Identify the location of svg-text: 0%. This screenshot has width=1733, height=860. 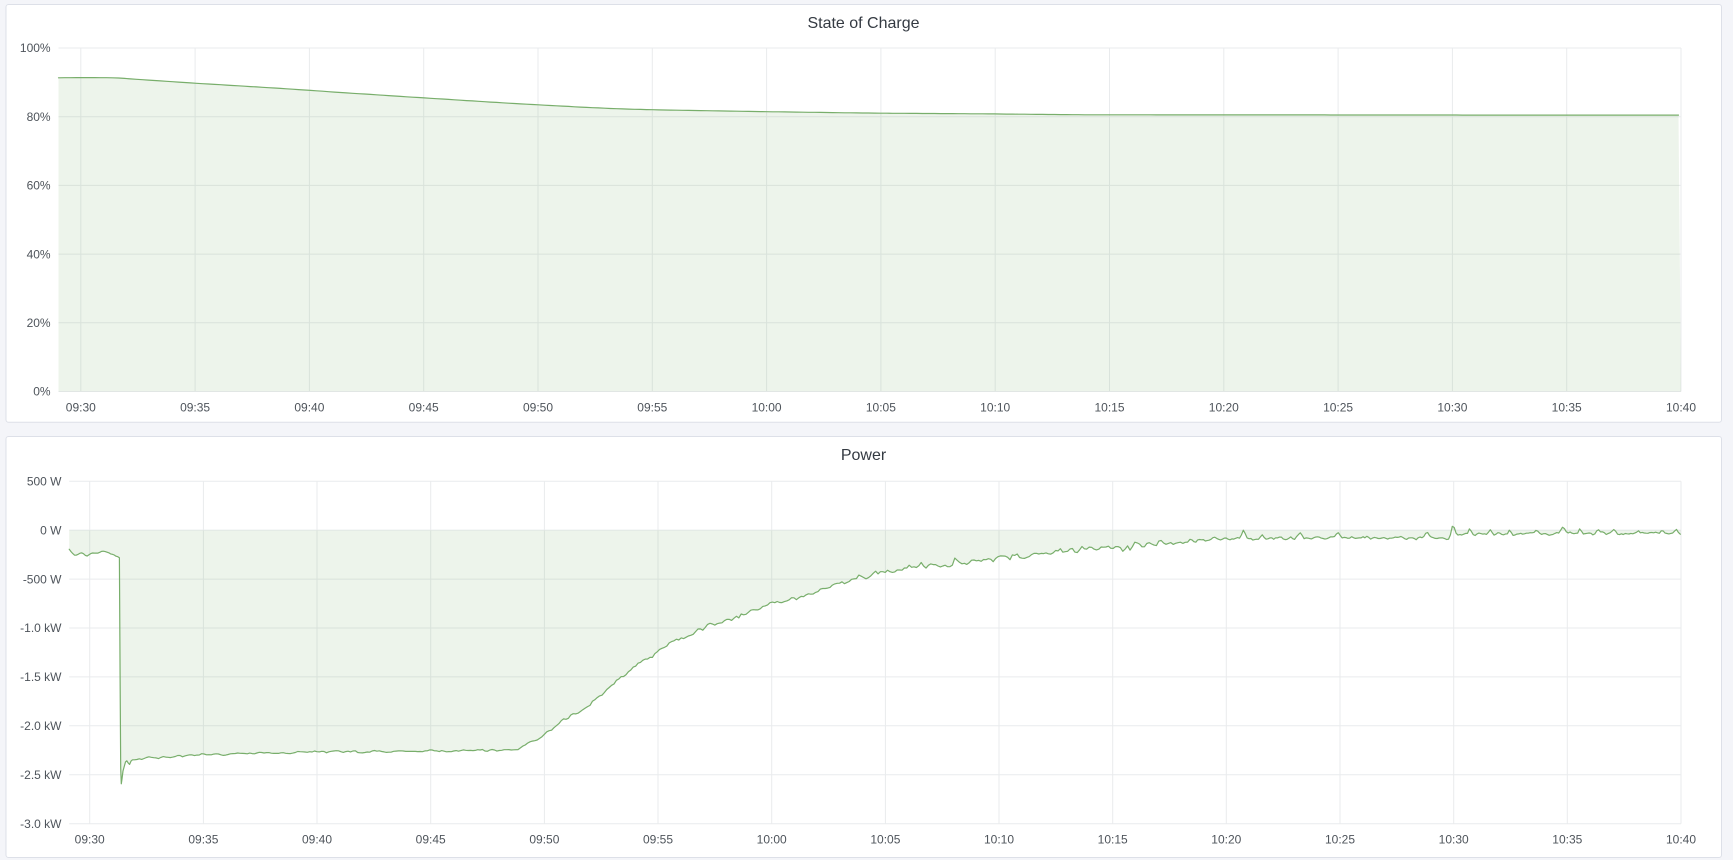
(42, 392).